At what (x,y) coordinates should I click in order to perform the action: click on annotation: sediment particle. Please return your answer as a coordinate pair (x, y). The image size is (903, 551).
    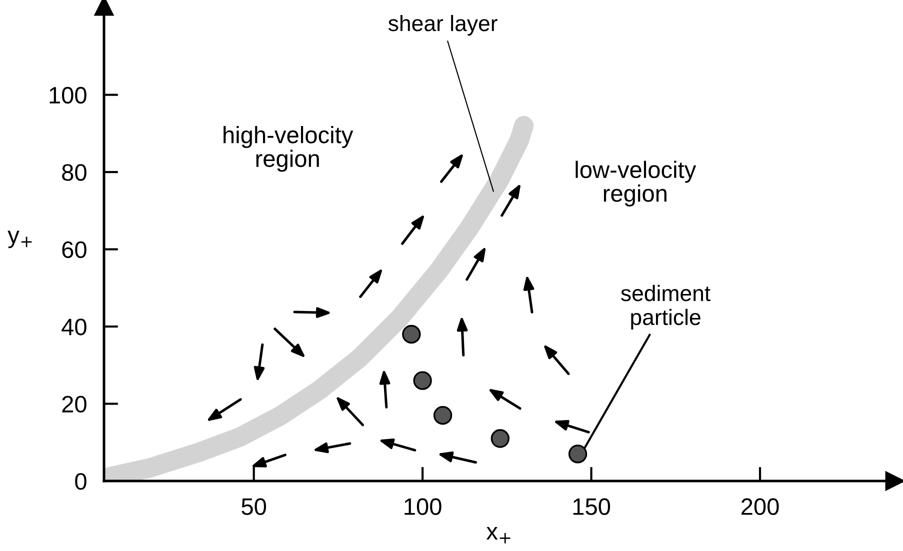
    Looking at the image, I should click on (665, 307).